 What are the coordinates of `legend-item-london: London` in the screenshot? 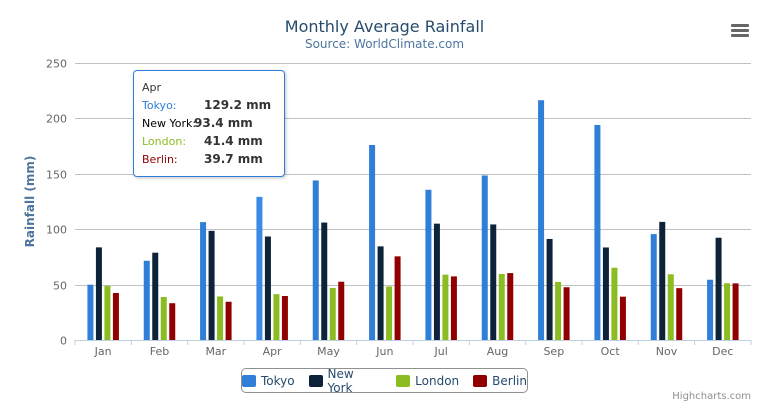 It's located at (427, 381).